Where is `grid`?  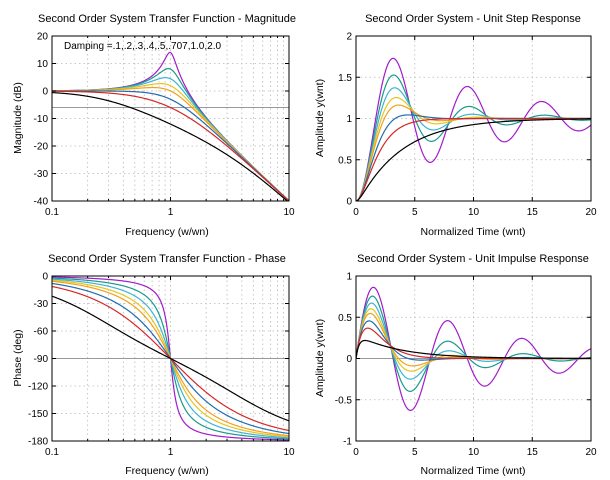
grid is located at coordinates (170, 118).